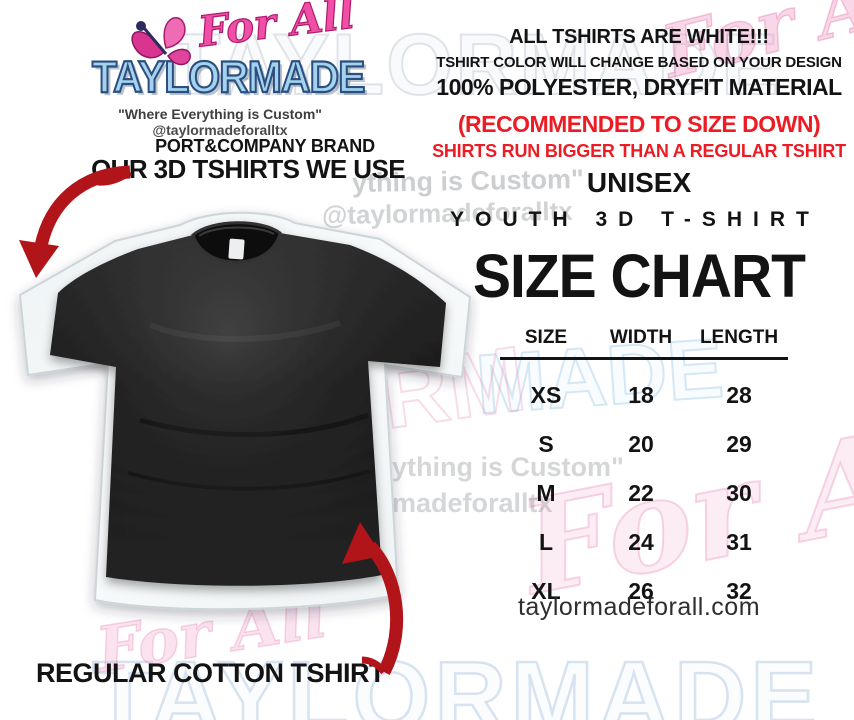 The width and height of the screenshot is (854, 720). I want to click on category-unisex: UNISEX, so click(639, 182).